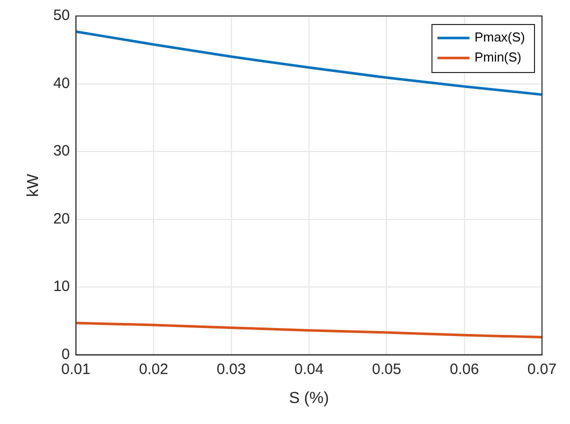 The height and width of the screenshot is (424, 570). Describe the element at coordinates (464, 369) in the screenshot. I see `x-tick-label: 0.06` at that location.